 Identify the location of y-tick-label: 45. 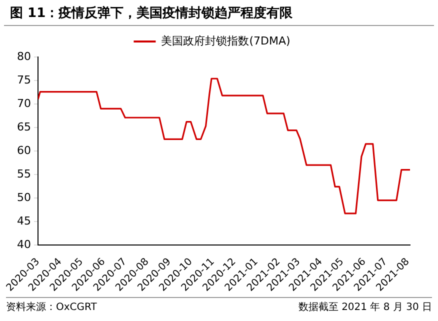
(23, 221).